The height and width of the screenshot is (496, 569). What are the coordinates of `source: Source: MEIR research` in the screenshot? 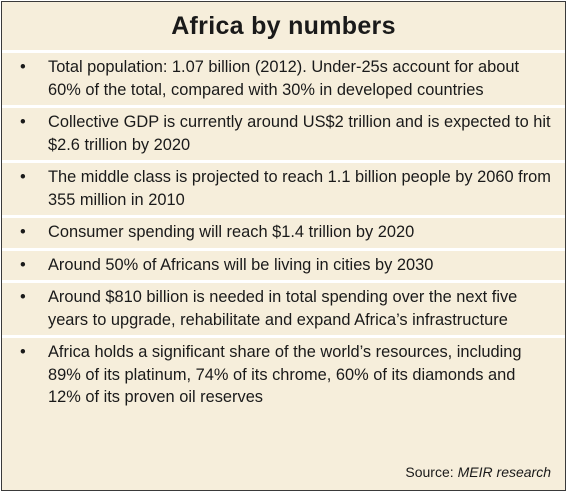 It's located at (478, 472).